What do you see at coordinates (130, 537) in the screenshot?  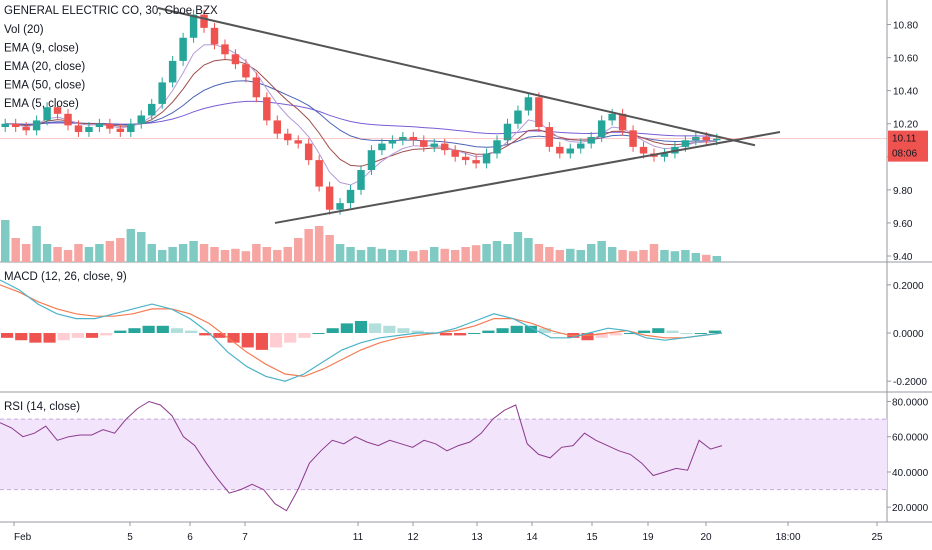 I see `time-axis-tick-label: 5` at bounding box center [130, 537].